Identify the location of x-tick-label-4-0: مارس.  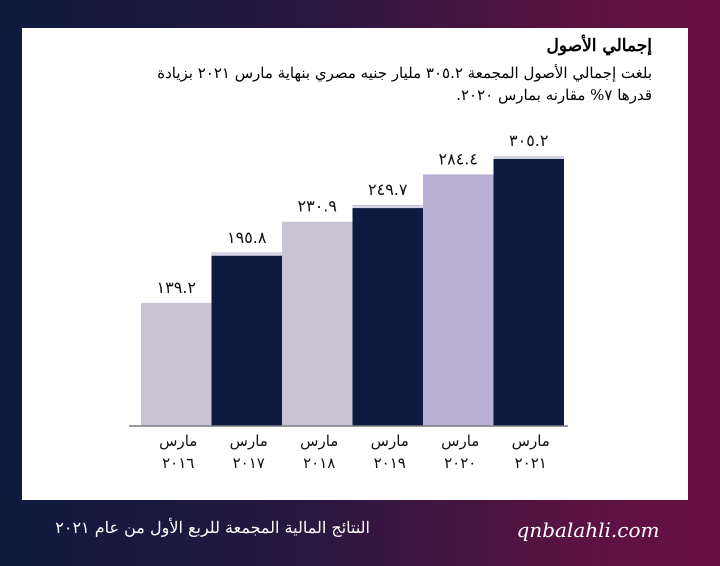
(460, 441).